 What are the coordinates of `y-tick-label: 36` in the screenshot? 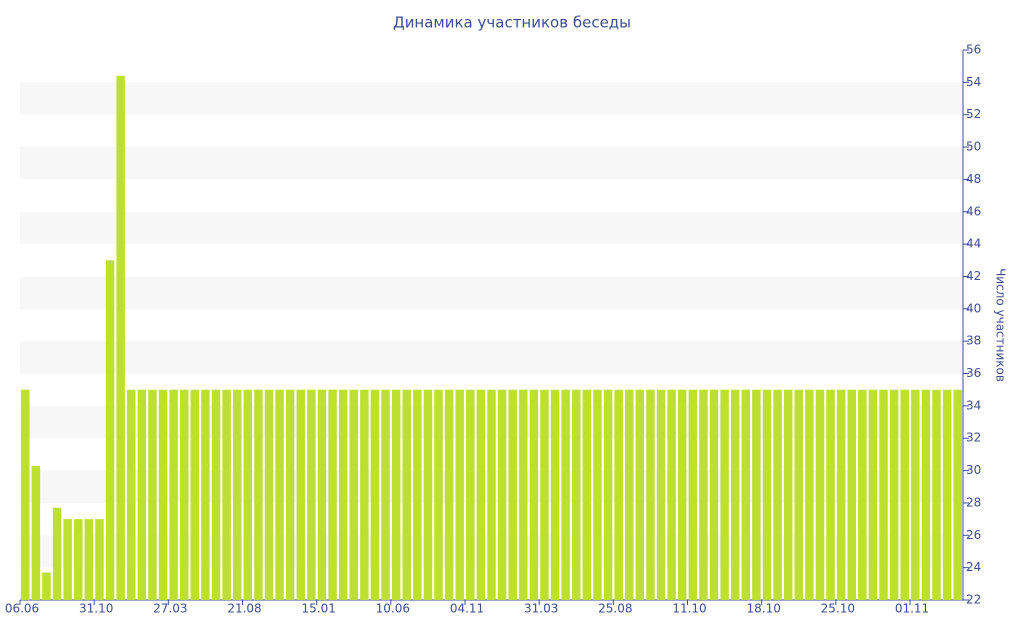 It's located at (973, 373).